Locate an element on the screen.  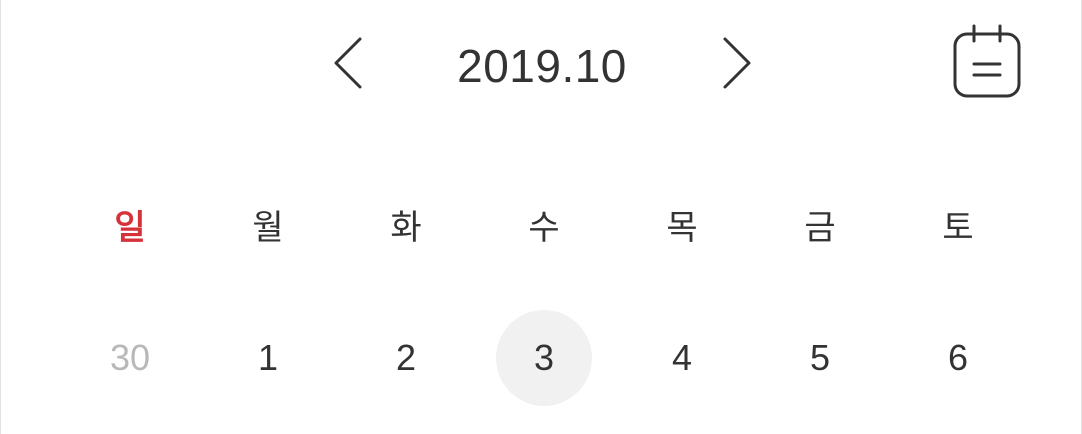
weekday-sun: 일 is located at coordinates (130, 228).